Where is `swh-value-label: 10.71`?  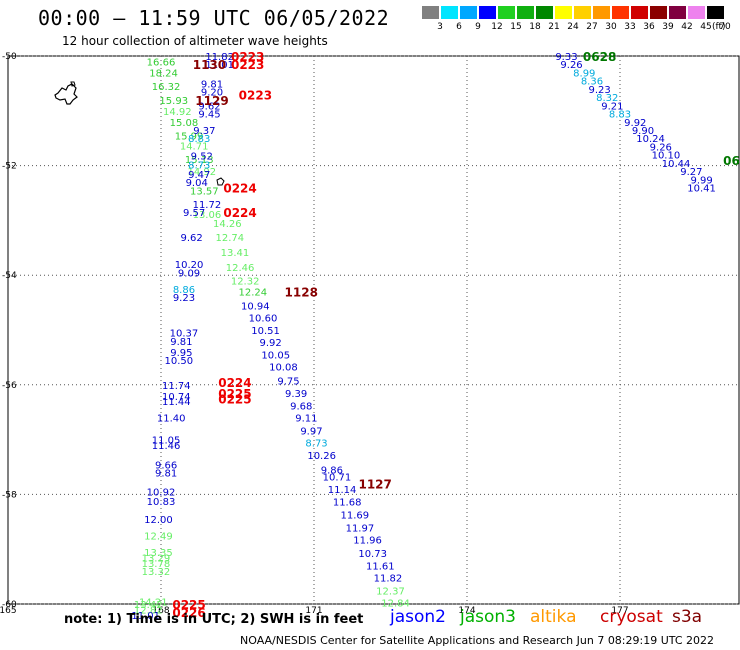 swh-value-label: 10.71 is located at coordinates (337, 477).